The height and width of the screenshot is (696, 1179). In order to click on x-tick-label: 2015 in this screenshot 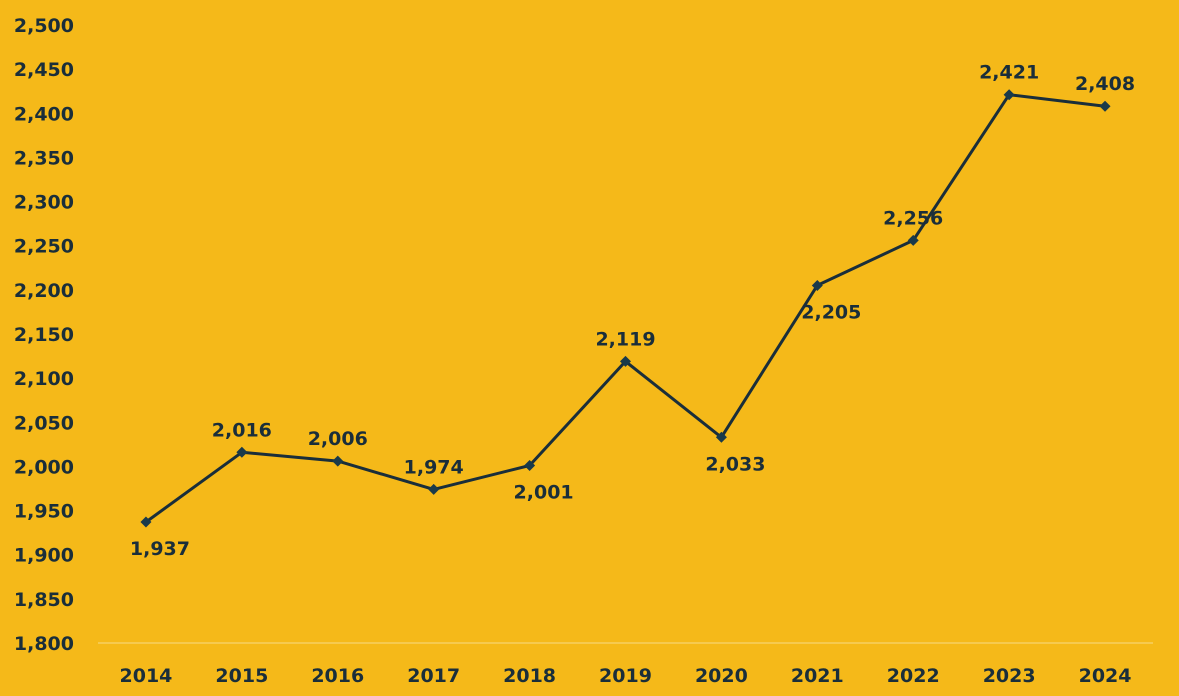, I will do `click(241, 676)`.